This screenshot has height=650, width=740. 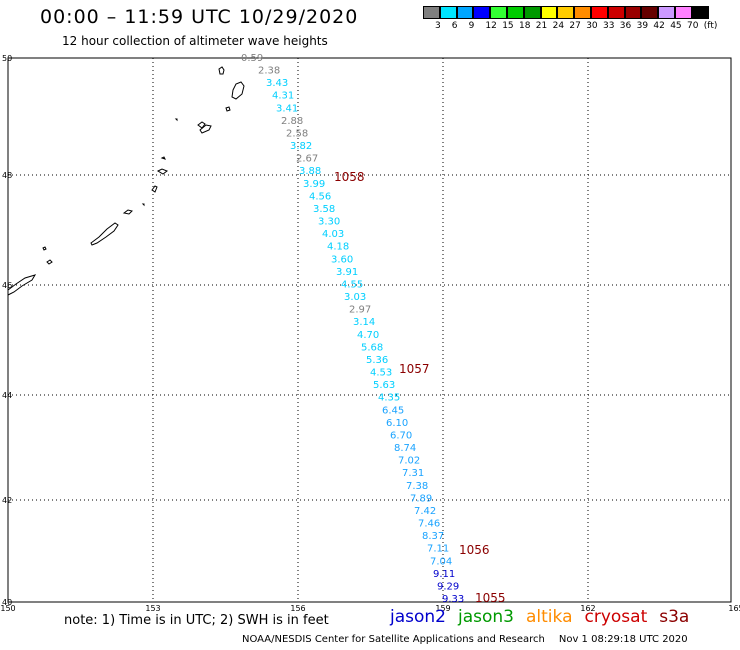 I want to click on color-scale-label: 42, so click(x=659, y=26).